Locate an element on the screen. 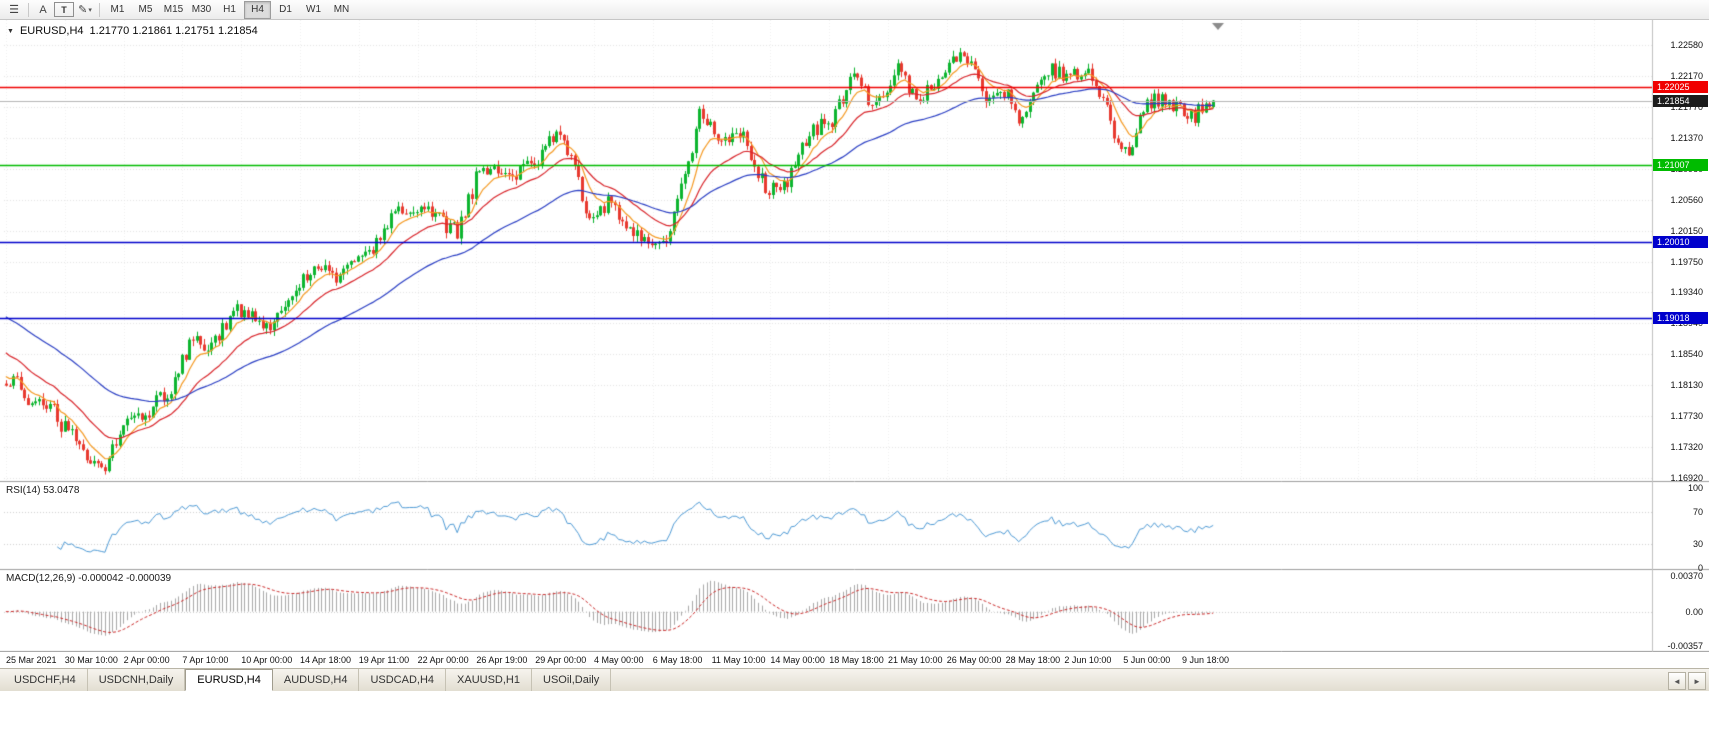 The height and width of the screenshot is (753, 1709). chart-tab-usdchf: USDCHF,H4 is located at coordinates (45, 680).